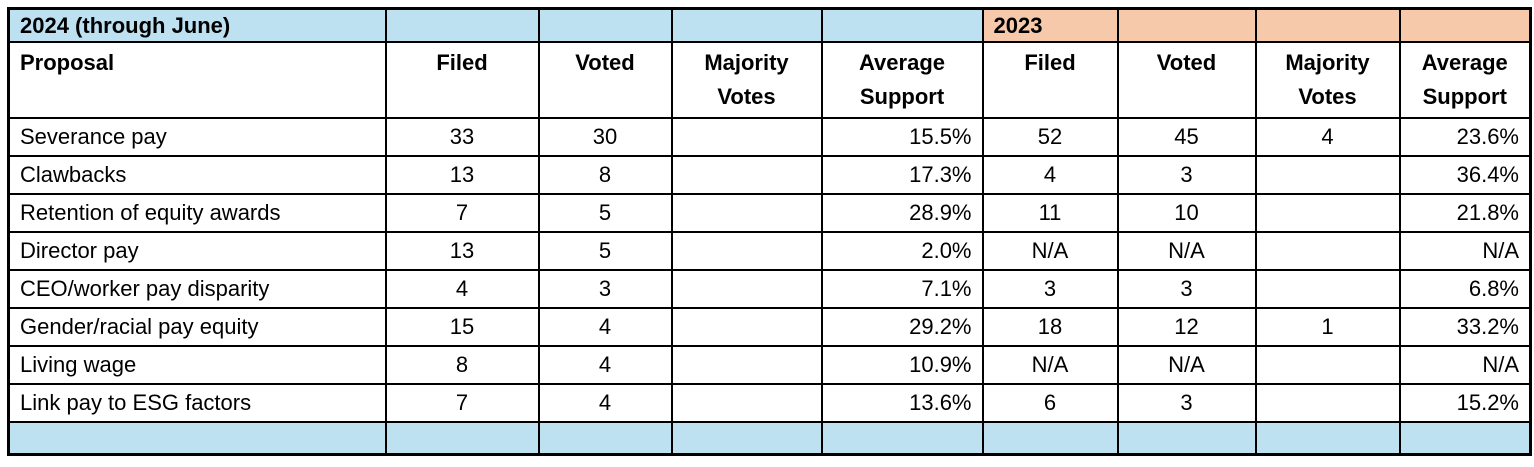  I want to click on voted-2023-cell: 45, so click(1186, 137).